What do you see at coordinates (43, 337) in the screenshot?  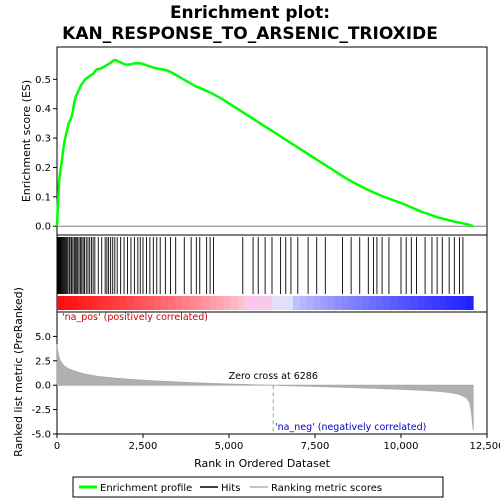 I see `metric-y-tick-label: 5.0` at bounding box center [43, 337].